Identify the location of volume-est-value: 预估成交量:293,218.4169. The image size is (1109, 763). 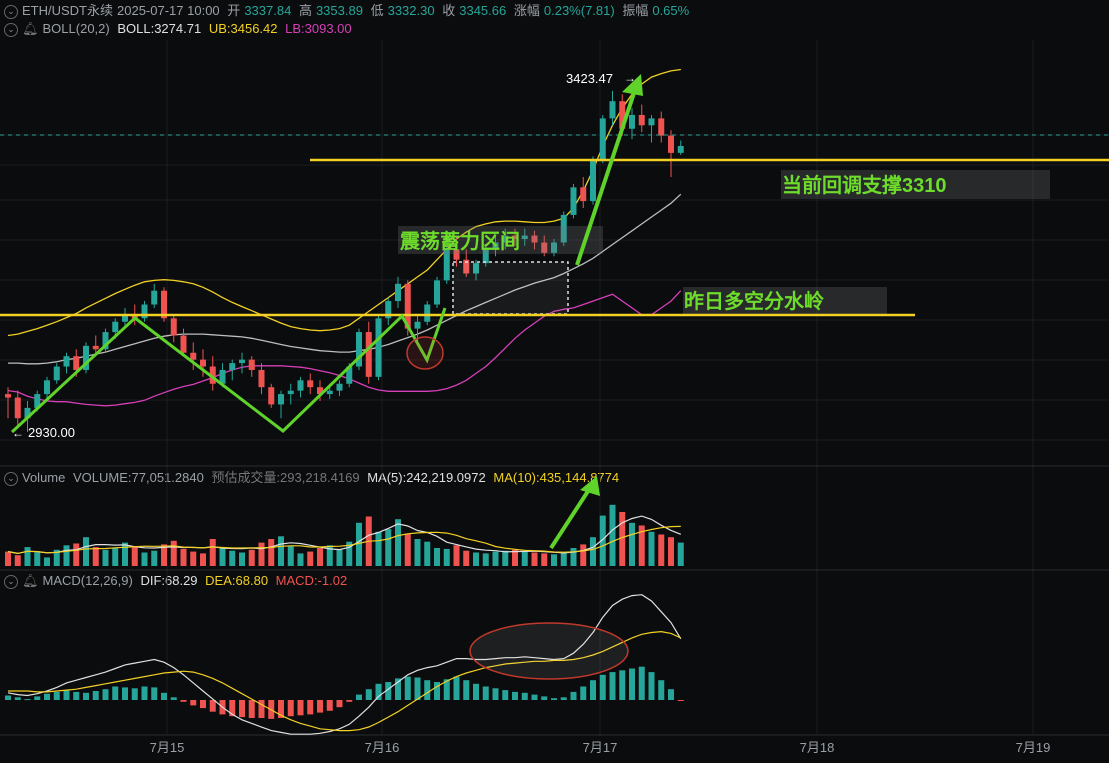
(285, 477).